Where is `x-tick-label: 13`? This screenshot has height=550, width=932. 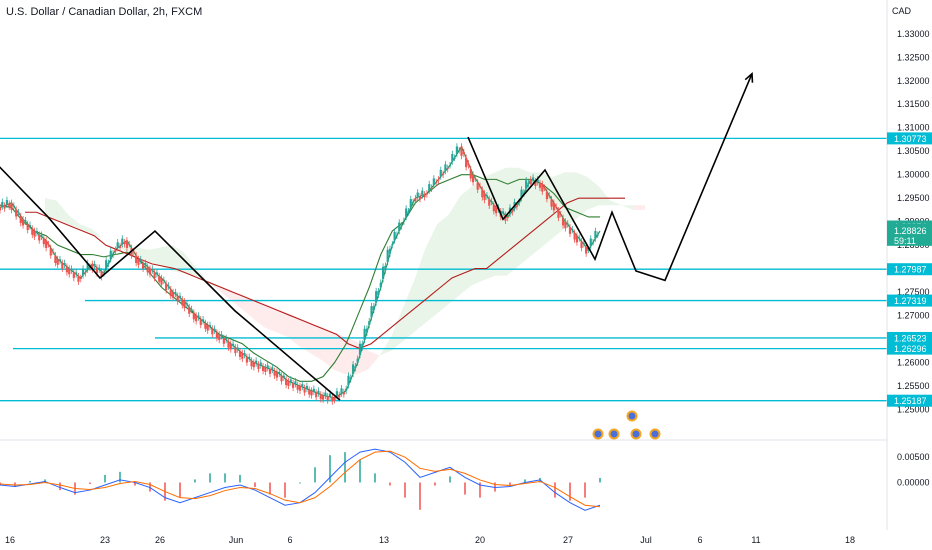
x-tick-label: 13 is located at coordinates (384, 540).